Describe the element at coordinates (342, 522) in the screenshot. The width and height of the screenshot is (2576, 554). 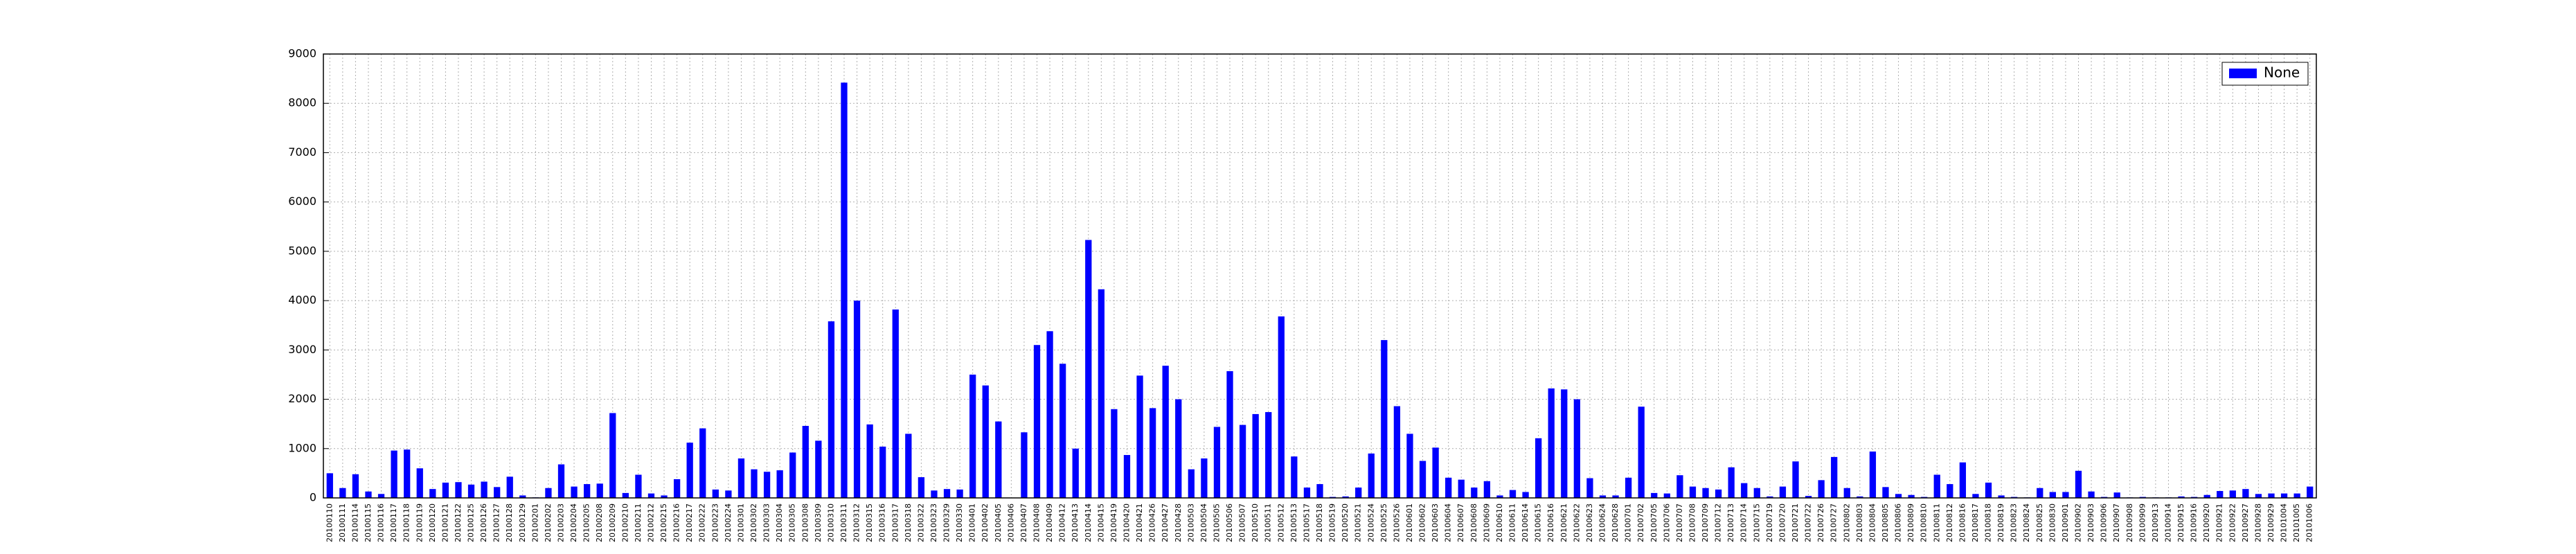
I see `x-tick-label: 20100111` at that location.